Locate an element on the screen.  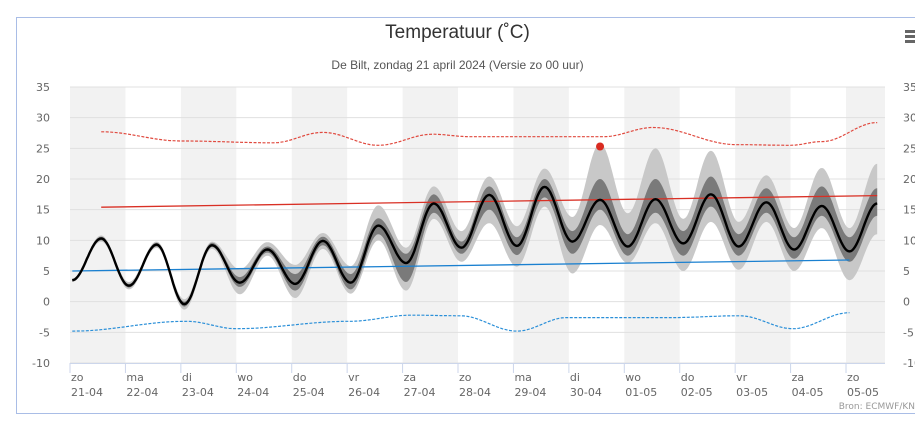
y-tick-label-left: 0 is located at coordinates (46, 302).